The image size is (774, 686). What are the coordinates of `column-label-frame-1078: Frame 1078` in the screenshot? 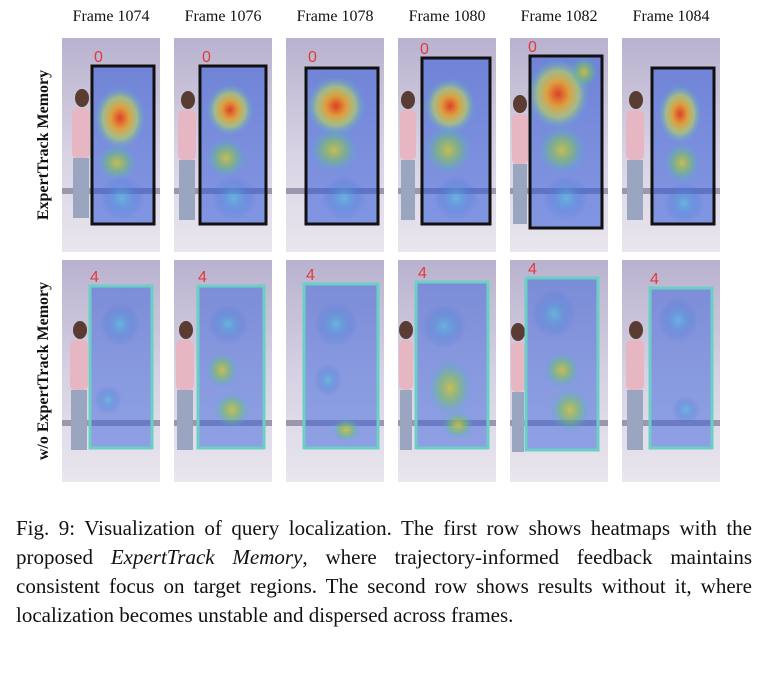 It's located at (335, 16).